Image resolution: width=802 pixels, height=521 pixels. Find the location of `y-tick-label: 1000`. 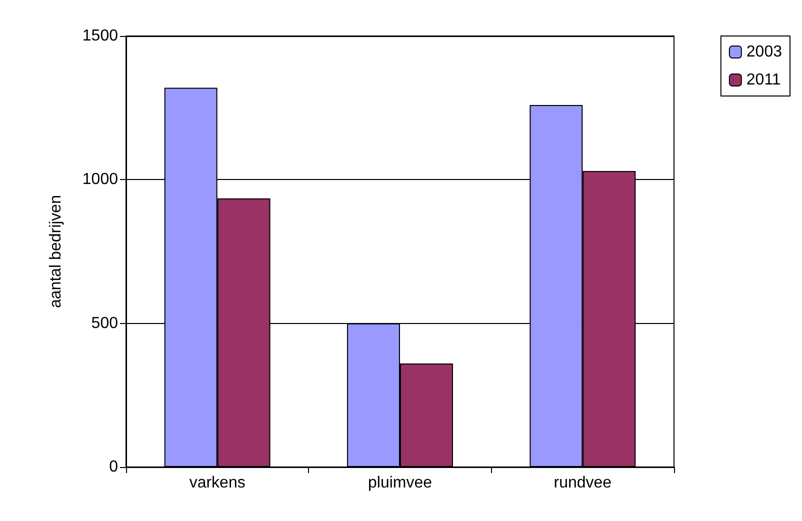

y-tick-label: 1000 is located at coordinates (100, 179).